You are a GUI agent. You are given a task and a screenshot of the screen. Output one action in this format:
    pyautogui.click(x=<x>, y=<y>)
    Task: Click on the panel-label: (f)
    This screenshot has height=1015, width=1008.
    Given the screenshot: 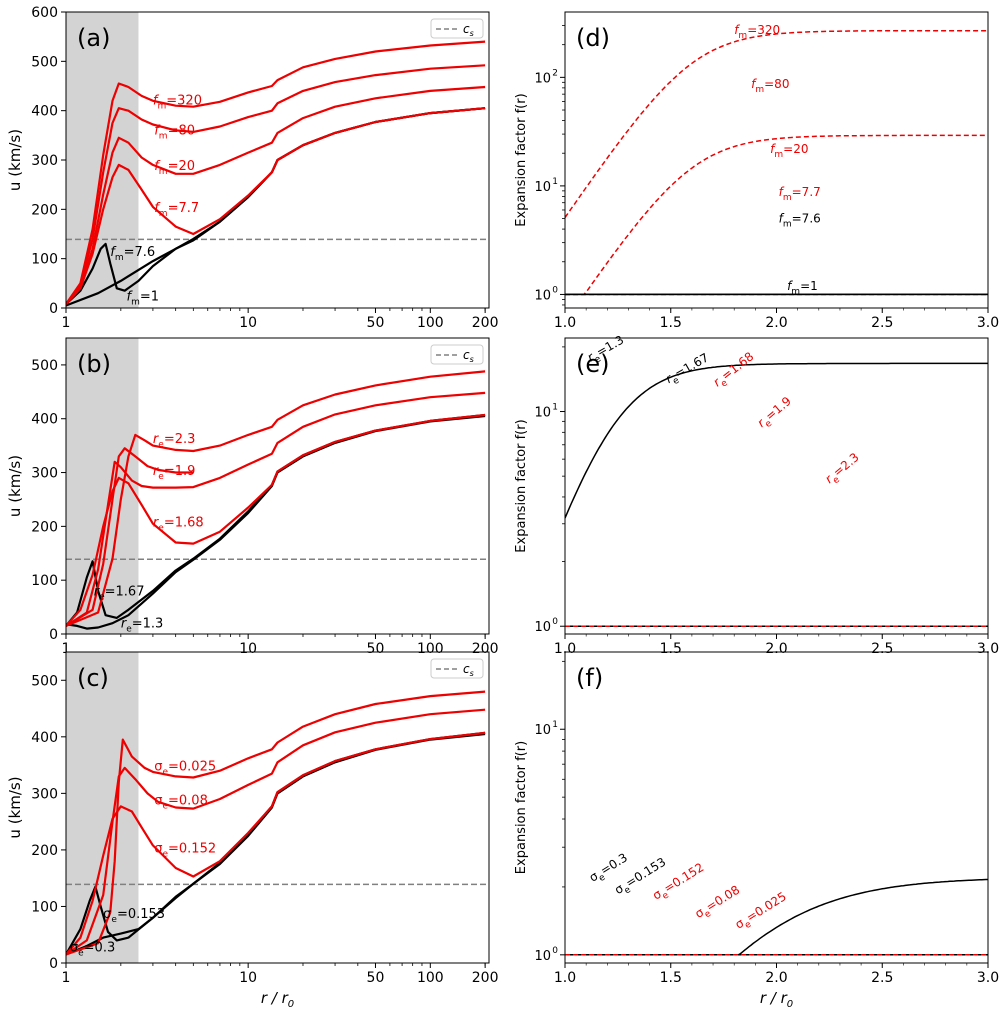 What is the action you would take?
    pyautogui.click(x=589, y=678)
    